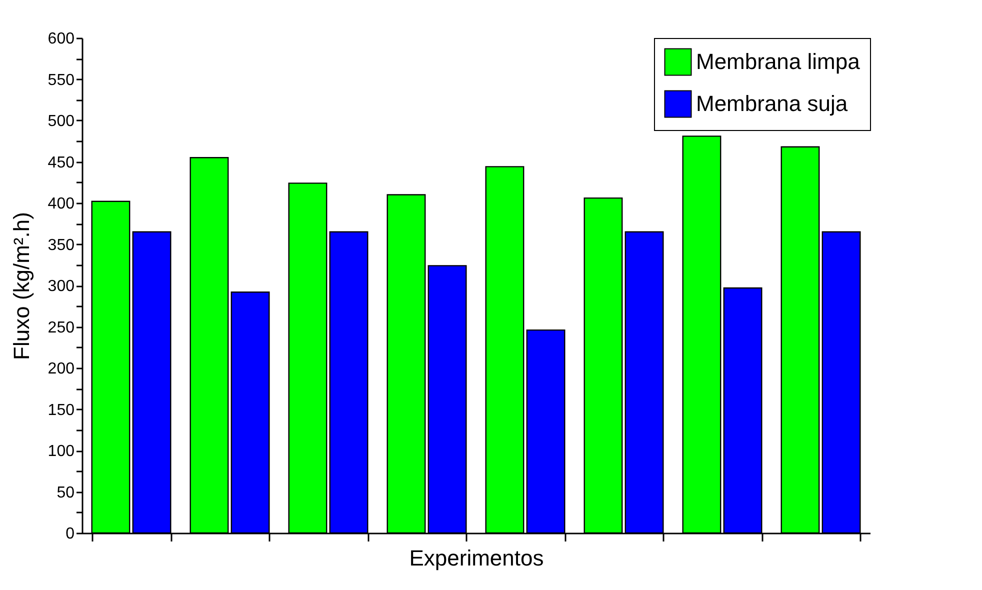 The width and height of the screenshot is (982, 590). Describe the element at coordinates (772, 103) in the screenshot. I see `legend-label: Membrana suja` at that location.